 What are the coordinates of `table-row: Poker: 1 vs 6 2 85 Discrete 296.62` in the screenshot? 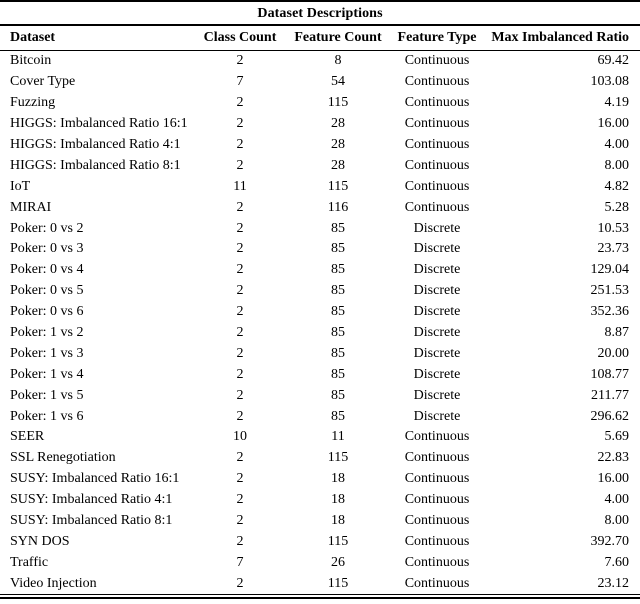 It's located at (320, 416).